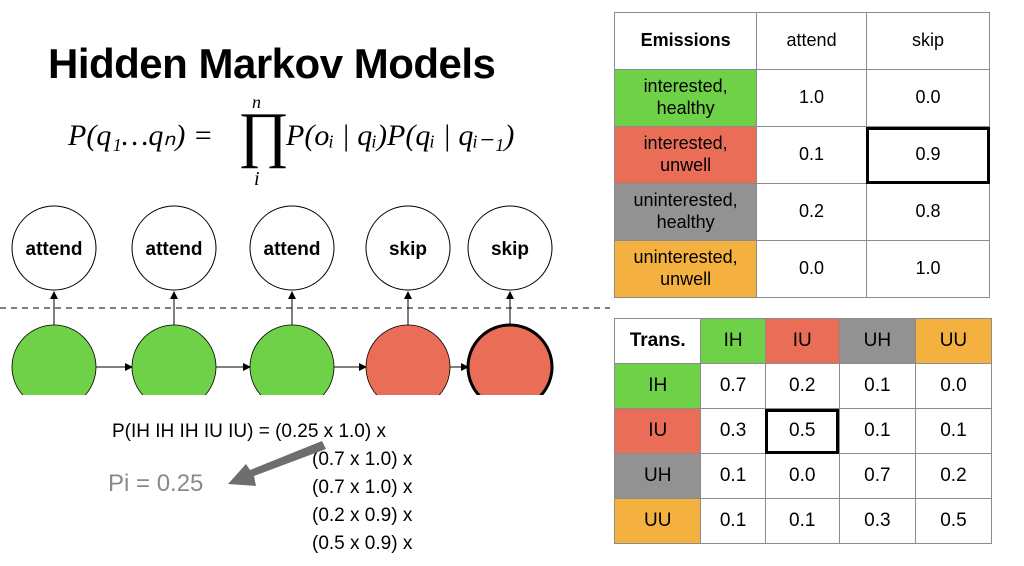 The height and width of the screenshot is (566, 1024). What do you see at coordinates (685, 41) in the screenshot?
I see `emissions-header-cell: Emissions` at bounding box center [685, 41].